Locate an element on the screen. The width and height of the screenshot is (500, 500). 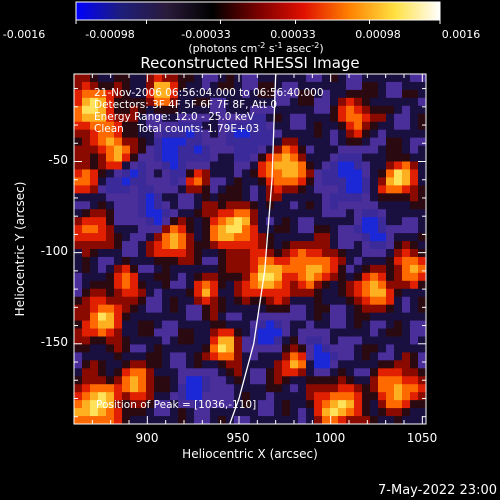
chart-title: Reconstructed RHESSI Image is located at coordinates (249, 63).